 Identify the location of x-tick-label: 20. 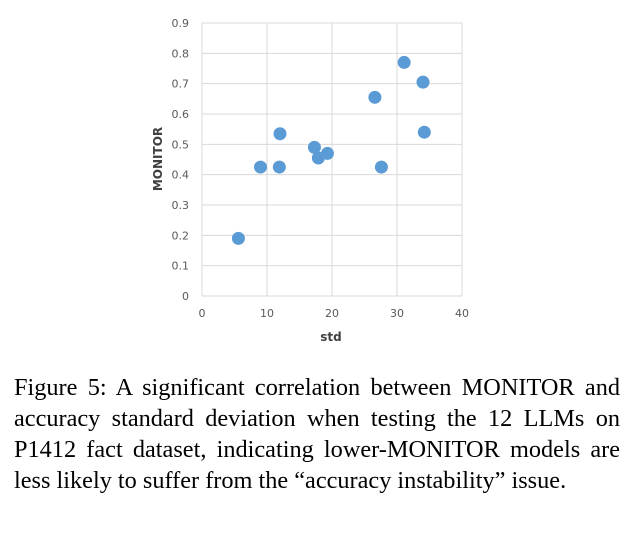
(332, 313).